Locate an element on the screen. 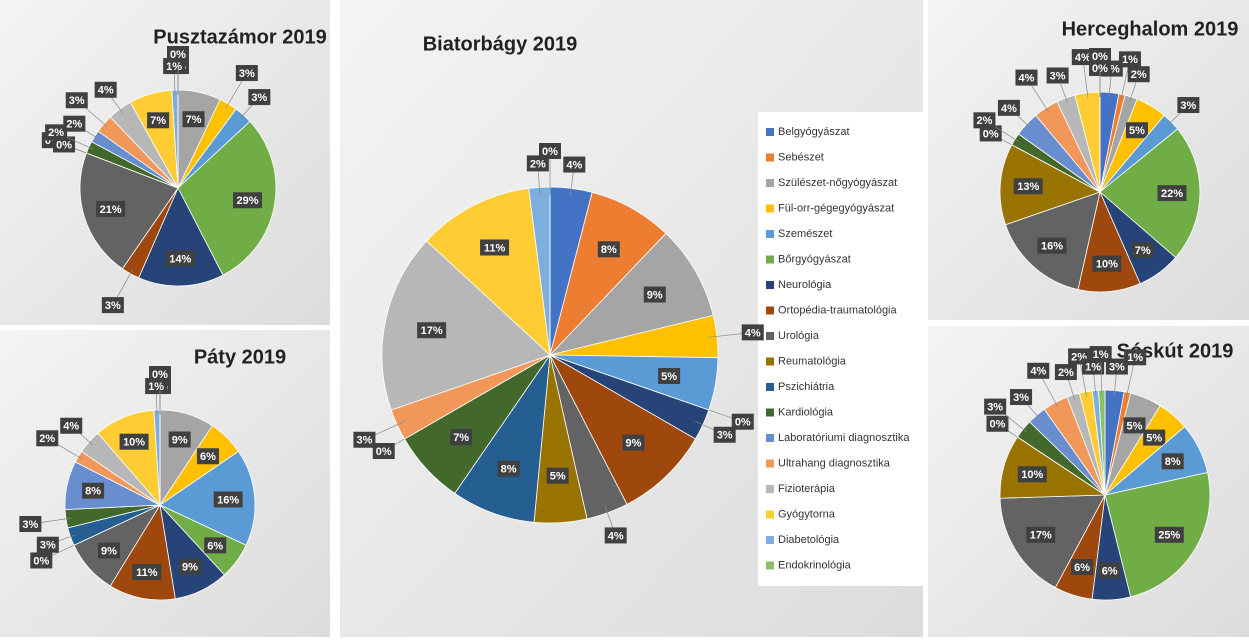  legend-label: Szemészet is located at coordinates (805, 234).